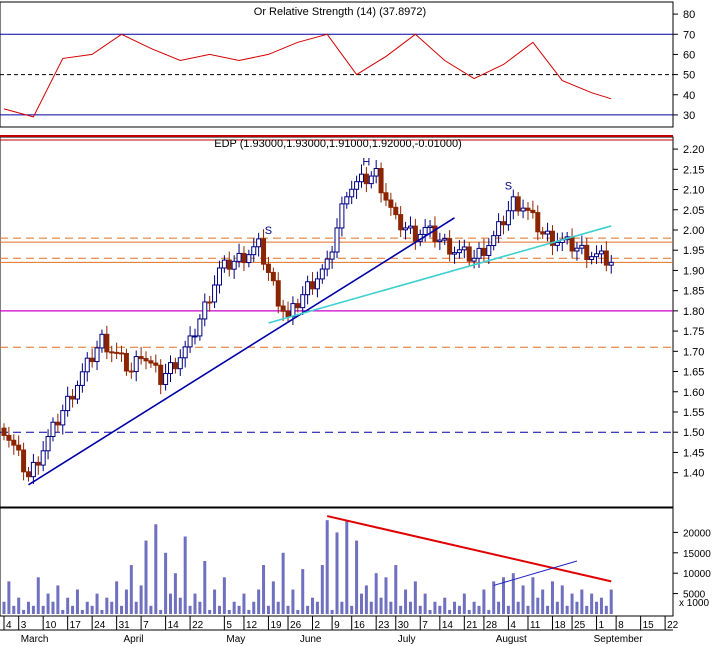 This screenshot has height=646, width=725. I want to click on x-month-label: April, so click(134, 639).